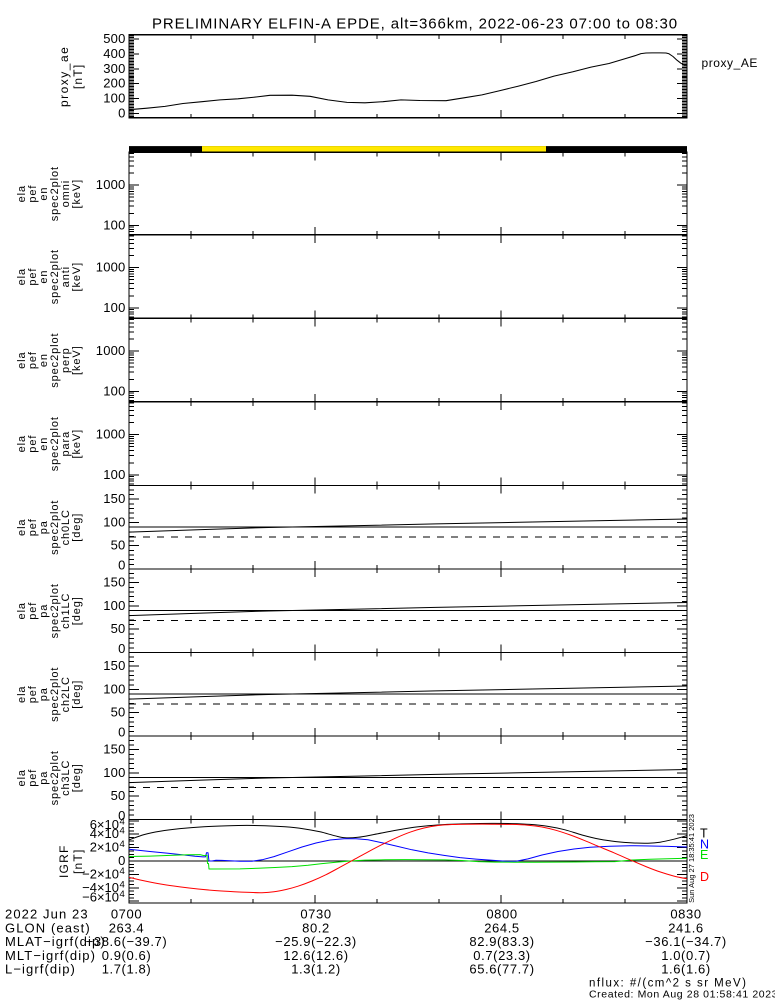 The height and width of the screenshot is (1005, 775). Describe the element at coordinates (316, 968) in the screenshot. I see `svg-text: 1.3(1.2)` at that location.